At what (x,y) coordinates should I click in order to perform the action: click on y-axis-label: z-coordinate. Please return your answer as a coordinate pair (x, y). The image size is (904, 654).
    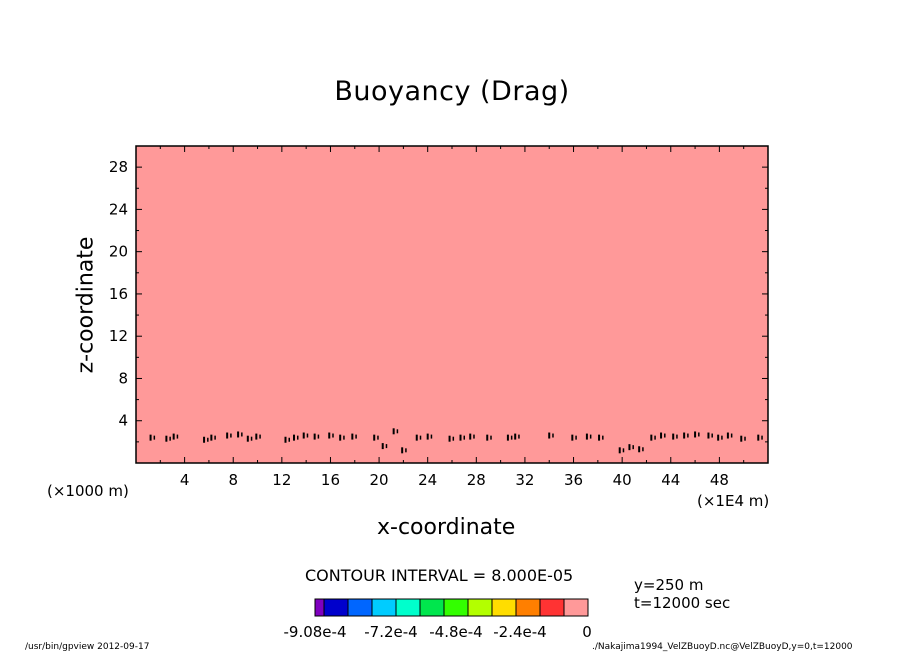
    Looking at the image, I should click on (86, 305).